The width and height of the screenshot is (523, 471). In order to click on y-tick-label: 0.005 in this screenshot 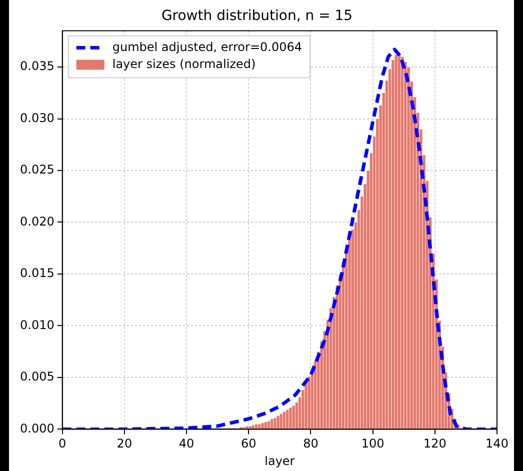, I will do `click(37, 377)`.